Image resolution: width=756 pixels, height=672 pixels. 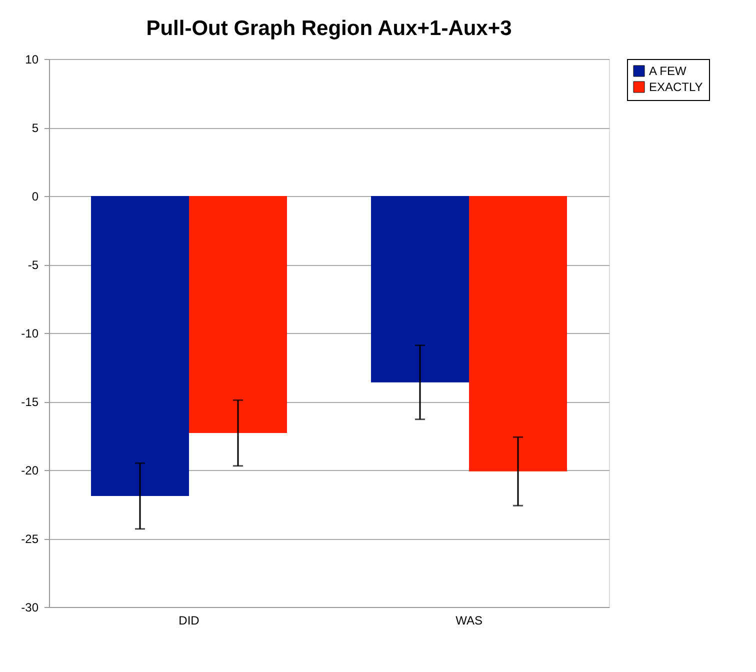 What do you see at coordinates (30, 471) in the screenshot?
I see `y-tick-label: -20` at bounding box center [30, 471].